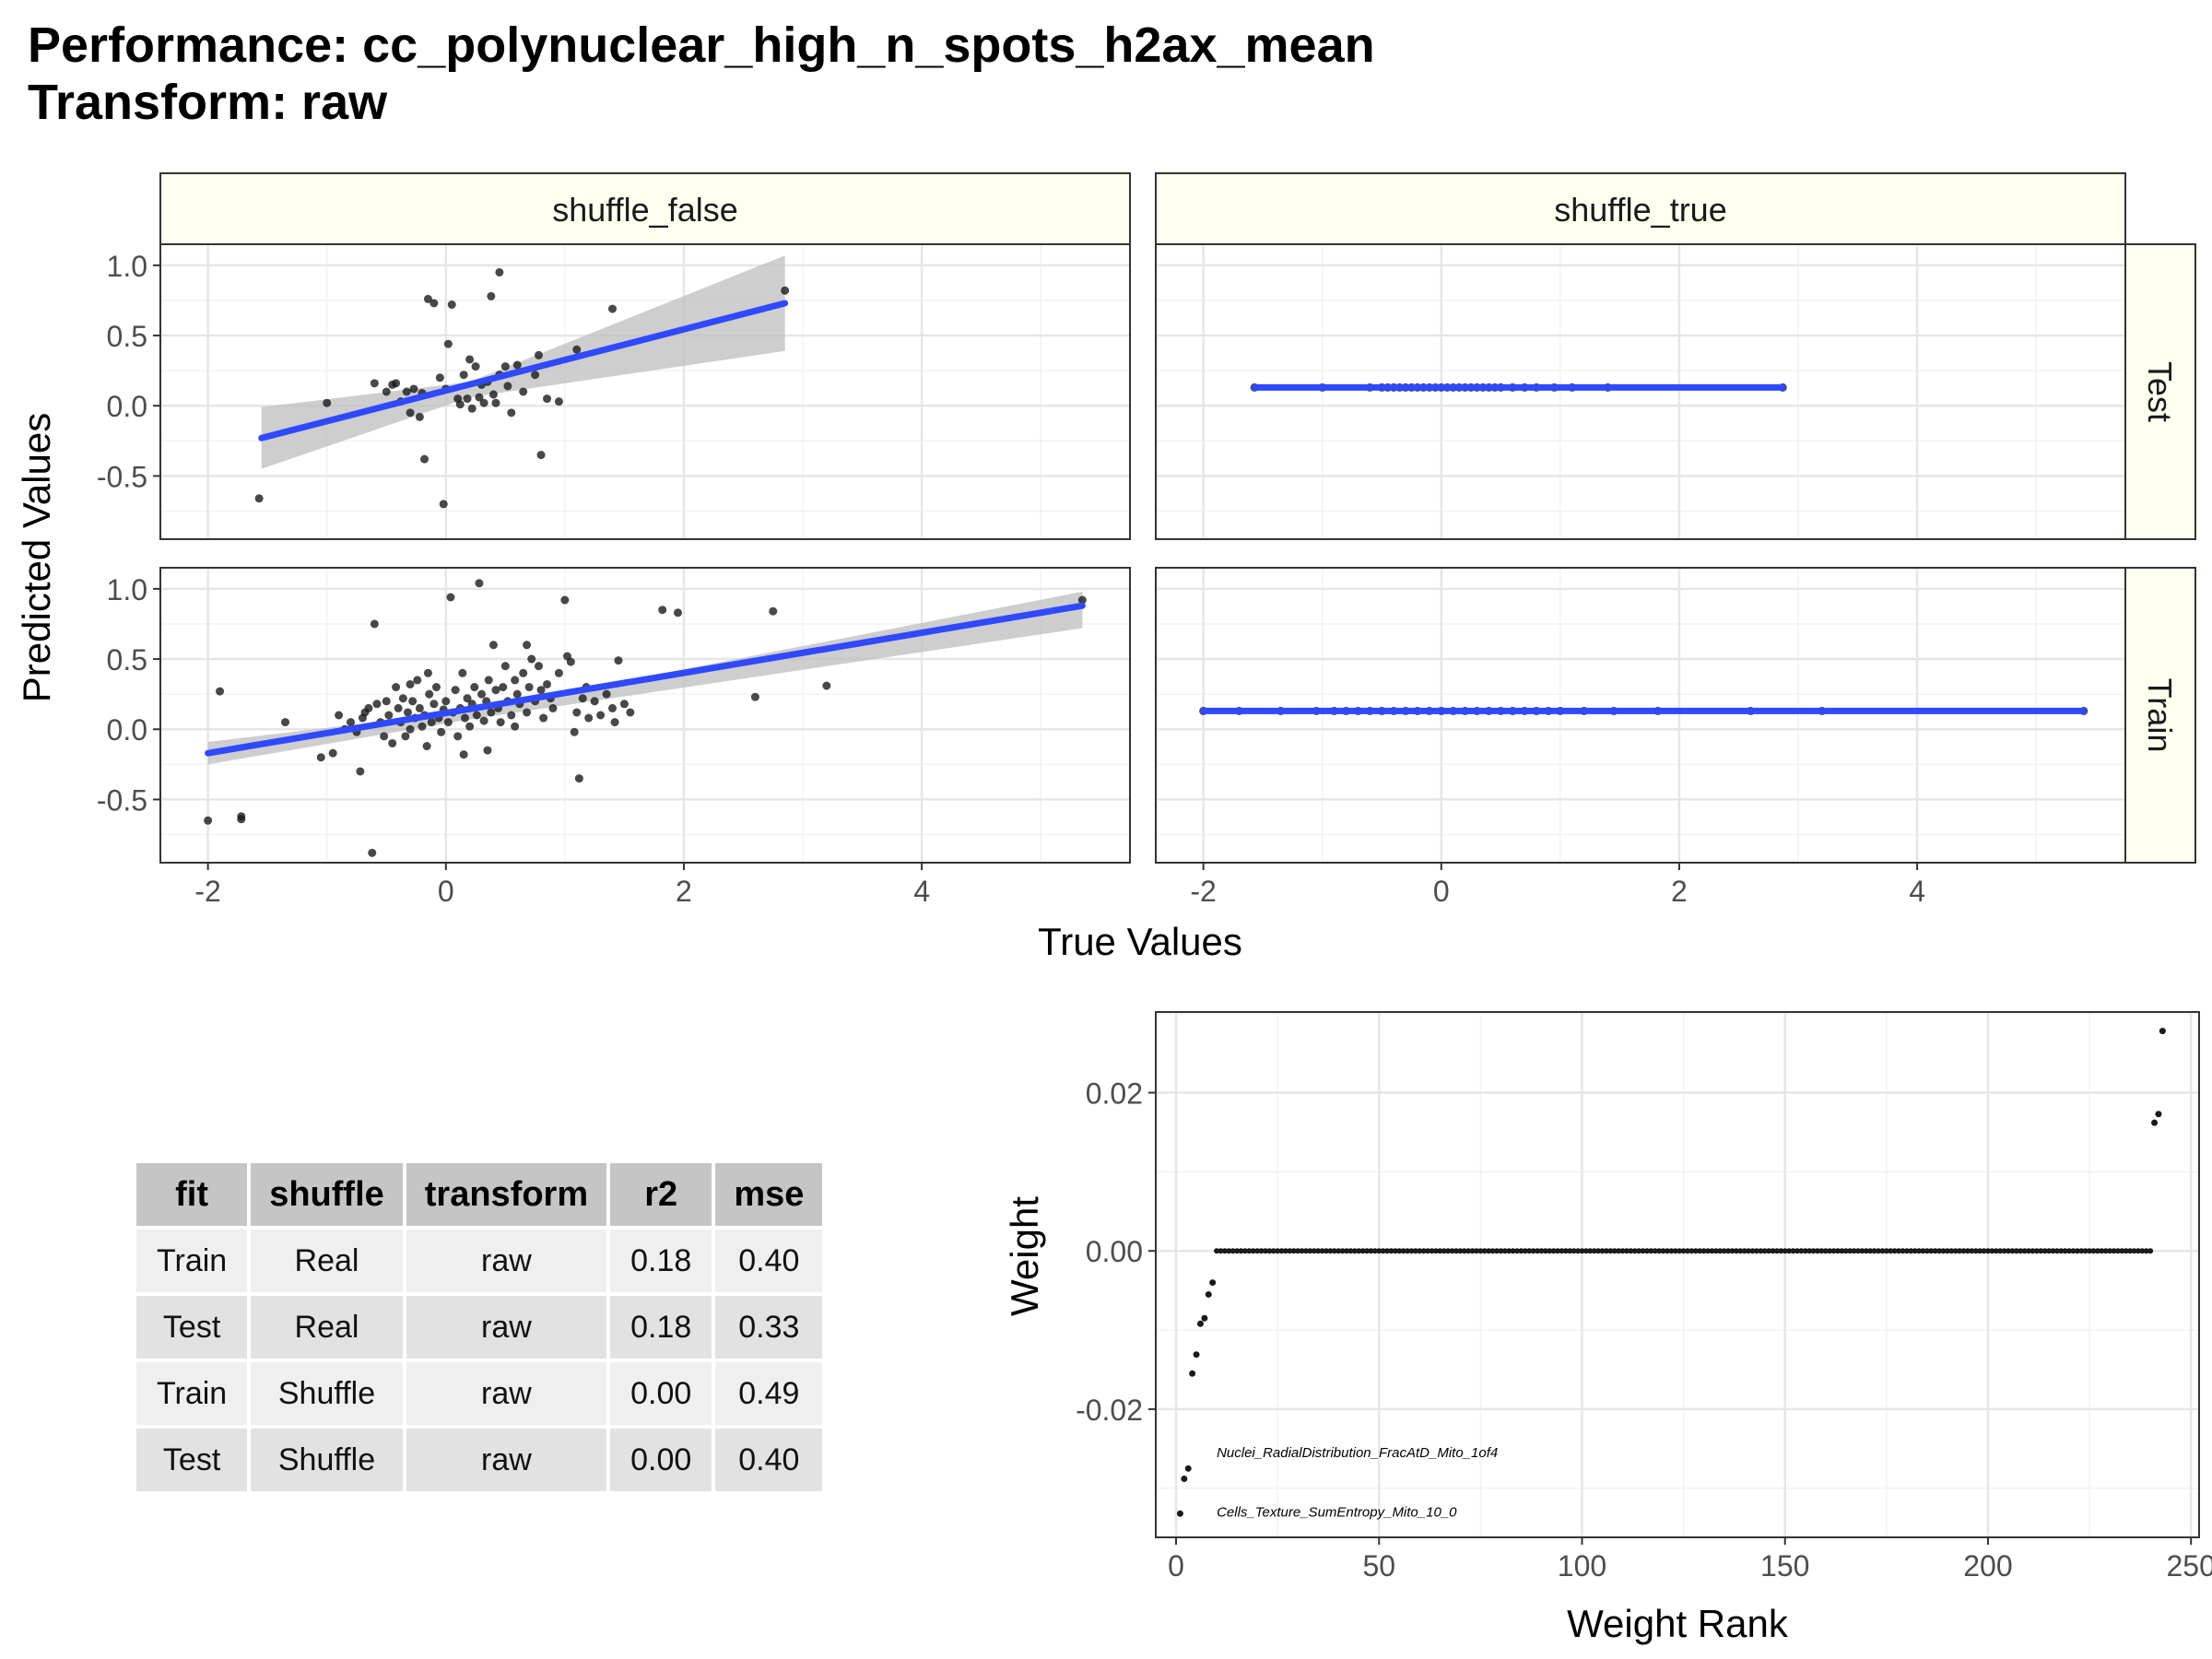  What do you see at coordinates (192, 1194) in the screenshot?
I see `table-header-fit: fit` at bounding box center [192, 1194].